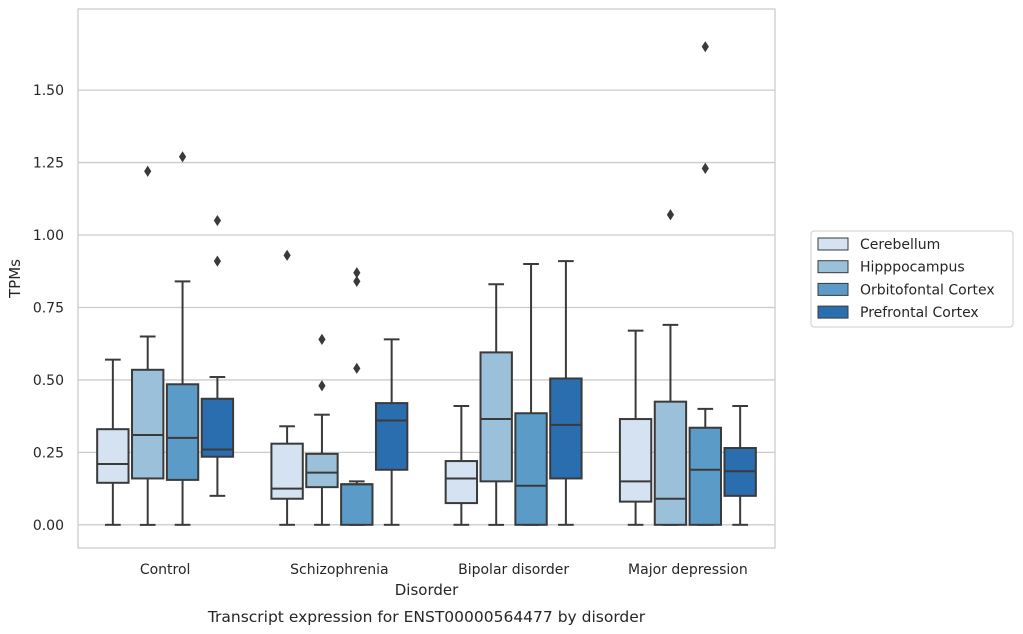 The height and width of the screenshot is (634, 1023). I want to click on y-tick-label: 0.00, so click(48, 526).